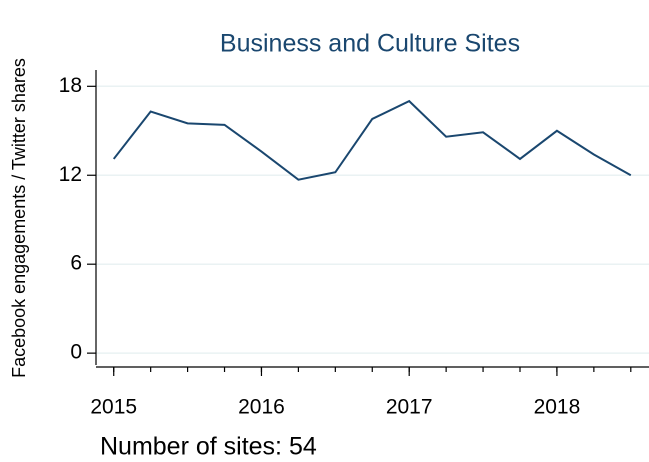 Image resolution: width=649 pixels, height=462 pixels. What do you see at coordinates (208, 447) in the screenshot?
I see `note: Number of sites: 54` at bounding box center [208, 447].